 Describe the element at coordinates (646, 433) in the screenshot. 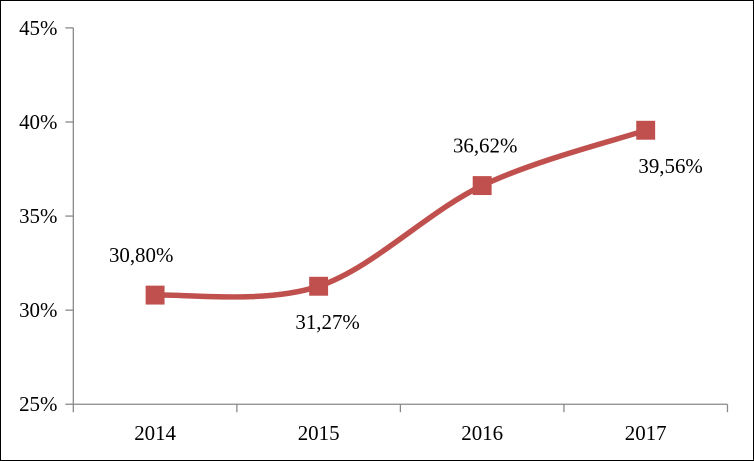

I see `x-tick-label: 2017` at that location.